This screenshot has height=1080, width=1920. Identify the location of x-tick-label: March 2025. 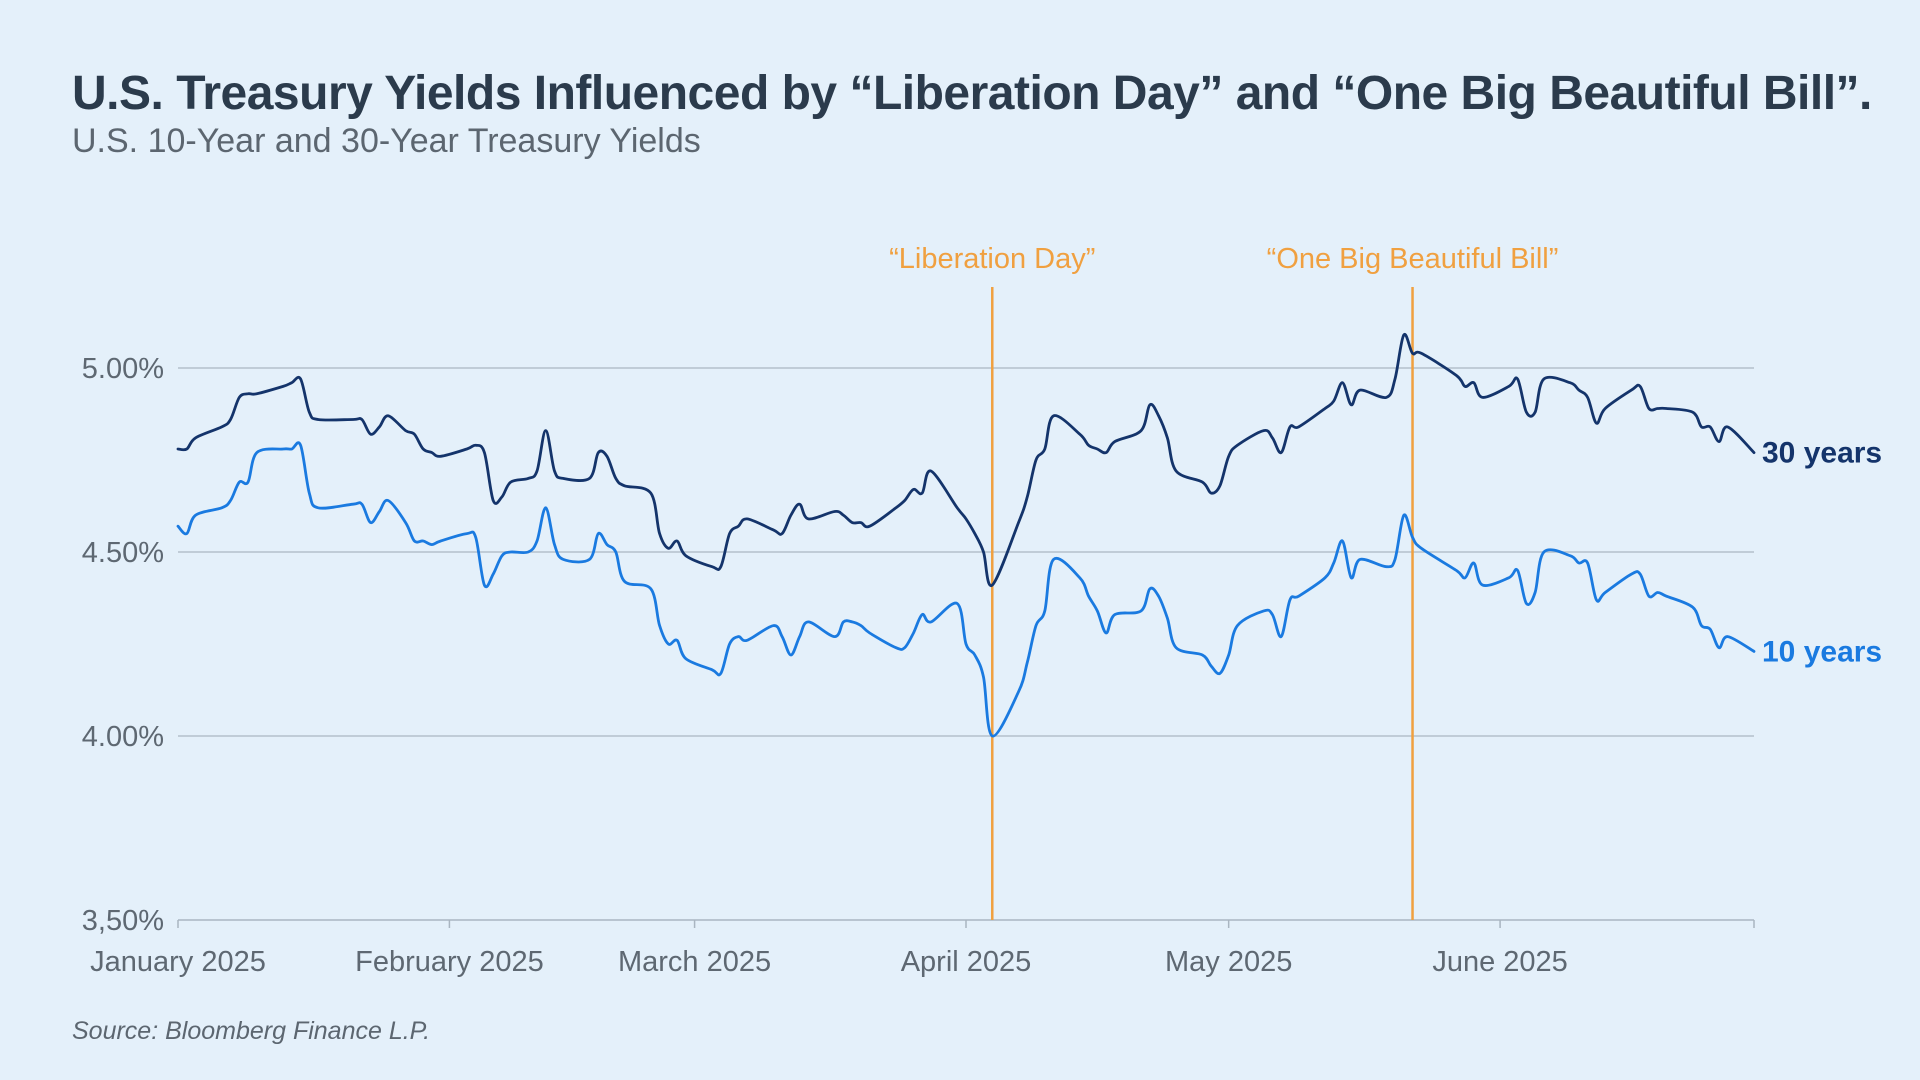
(694, 962).